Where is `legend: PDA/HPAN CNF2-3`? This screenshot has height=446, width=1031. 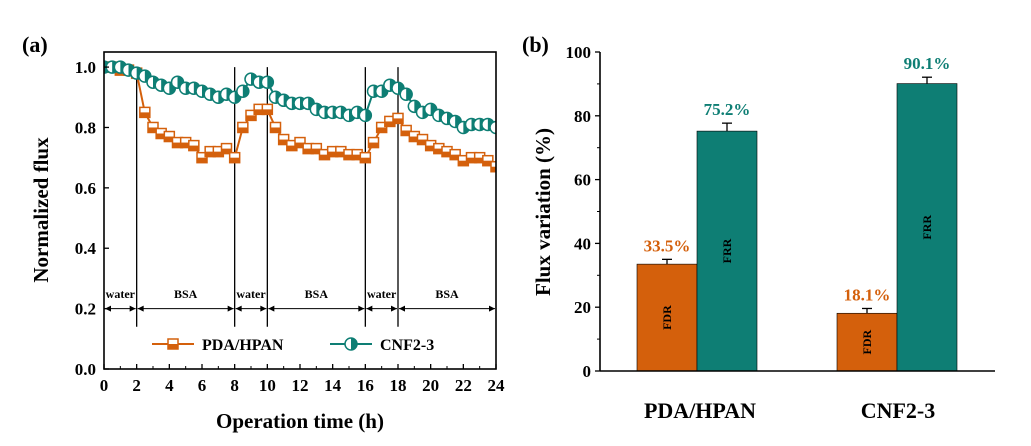
legend: PDA/HPAN CNF2-3 is located at coordinates (293, 345).